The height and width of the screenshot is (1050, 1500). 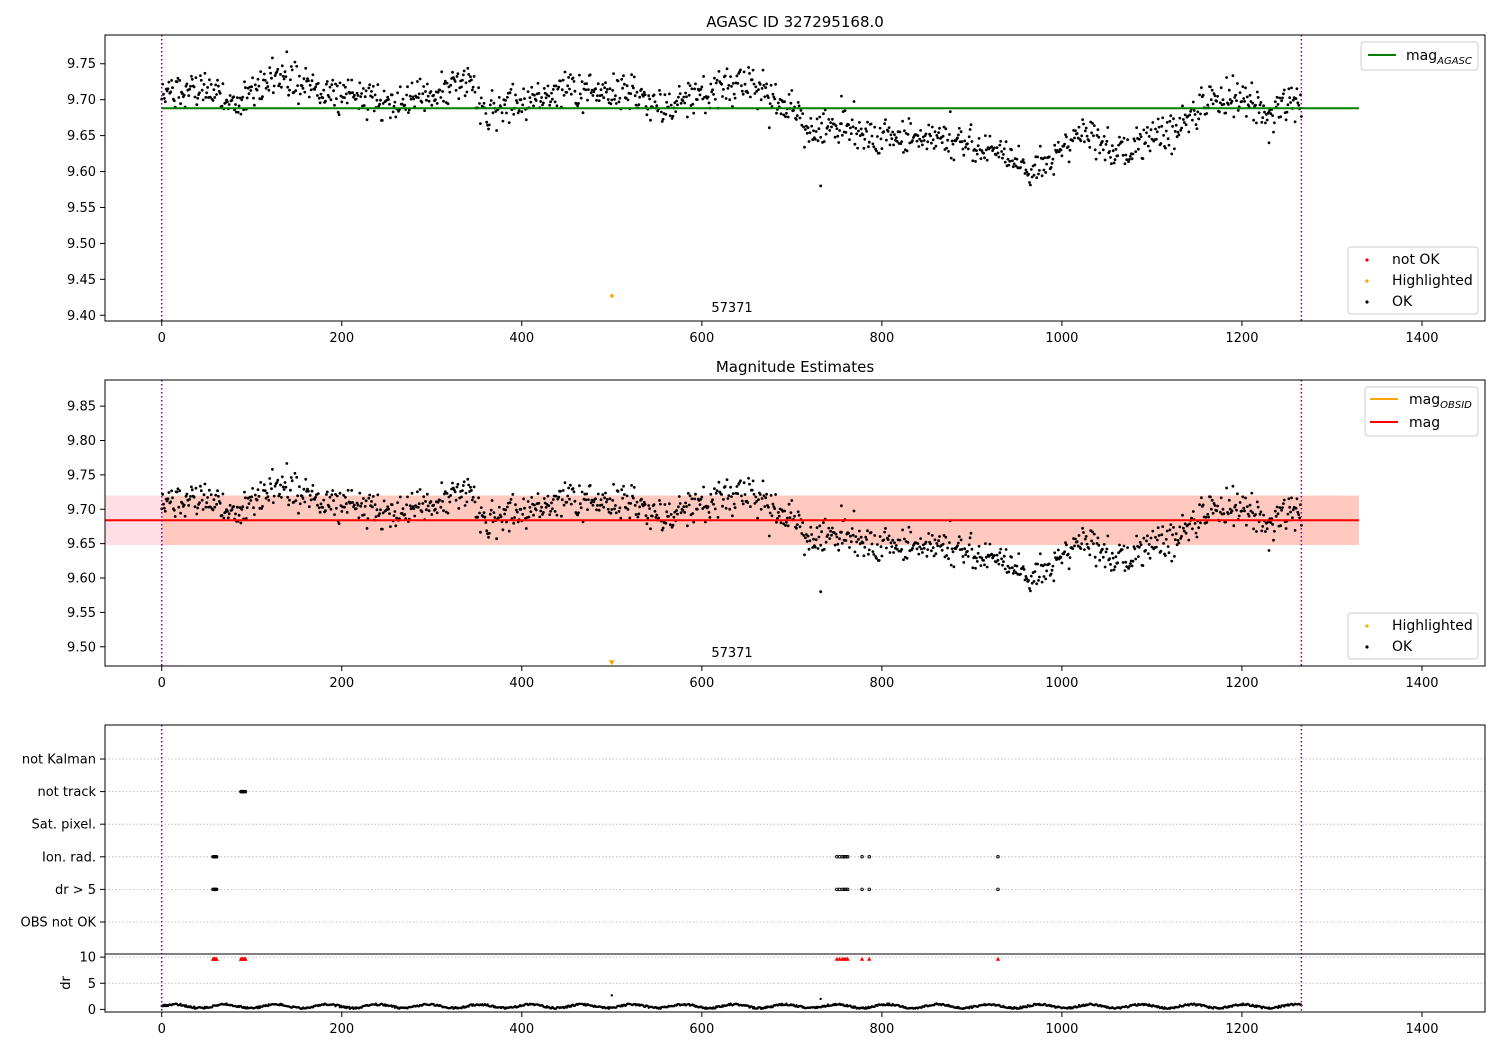 I want to click on x-tick-label: 400, so click(x=521, y=683).